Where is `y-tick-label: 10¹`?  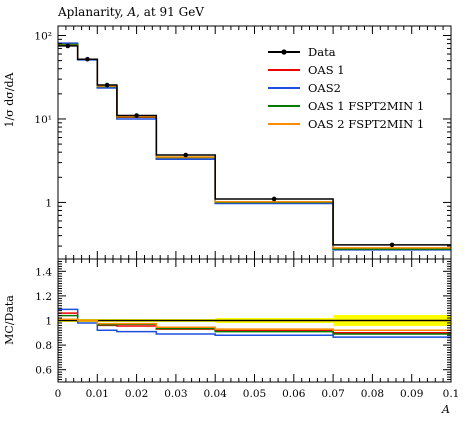
y-tick-label: 10¹ is located at coordinates (43, 120).